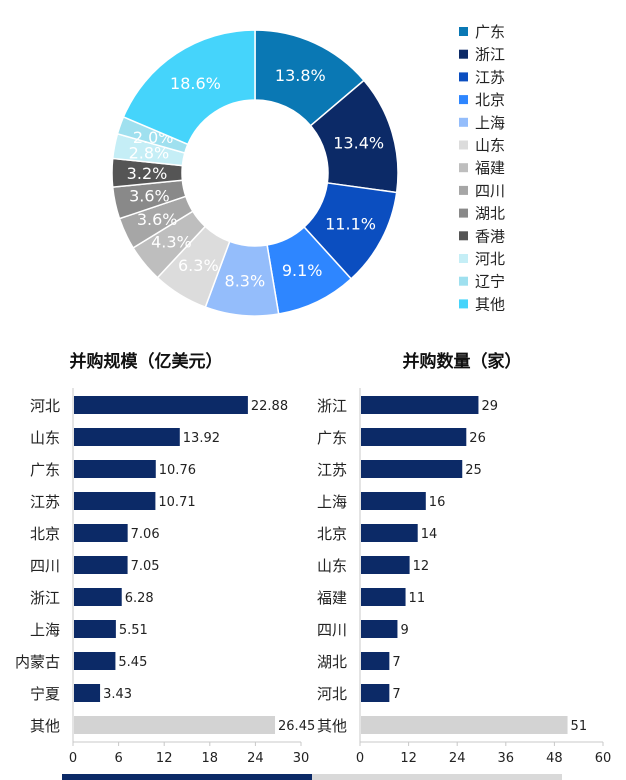 The image size is (626, 780). I want to click on donut-value-label: 4.3%, so click(171, 241).